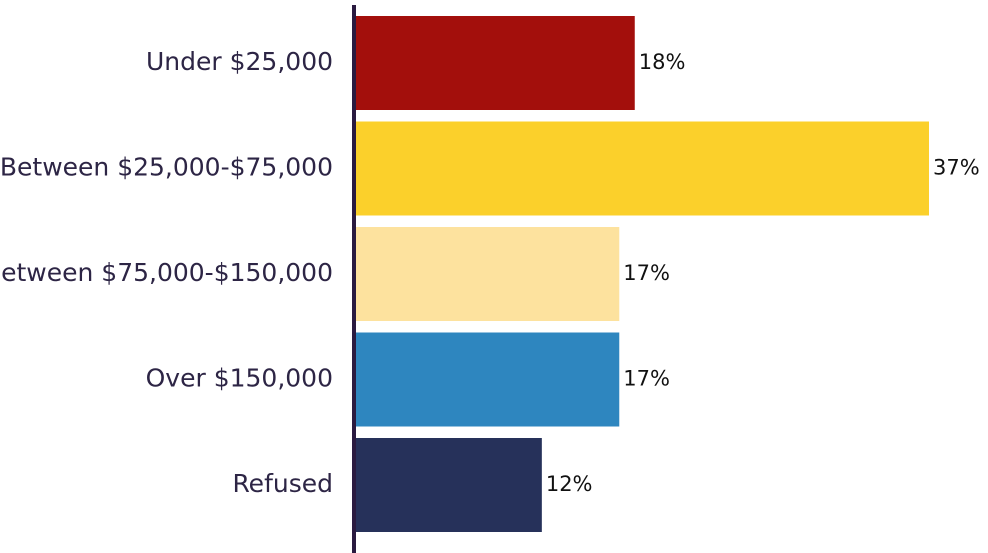  I want to click on category-label: Under $25,000, so click(239, 61).